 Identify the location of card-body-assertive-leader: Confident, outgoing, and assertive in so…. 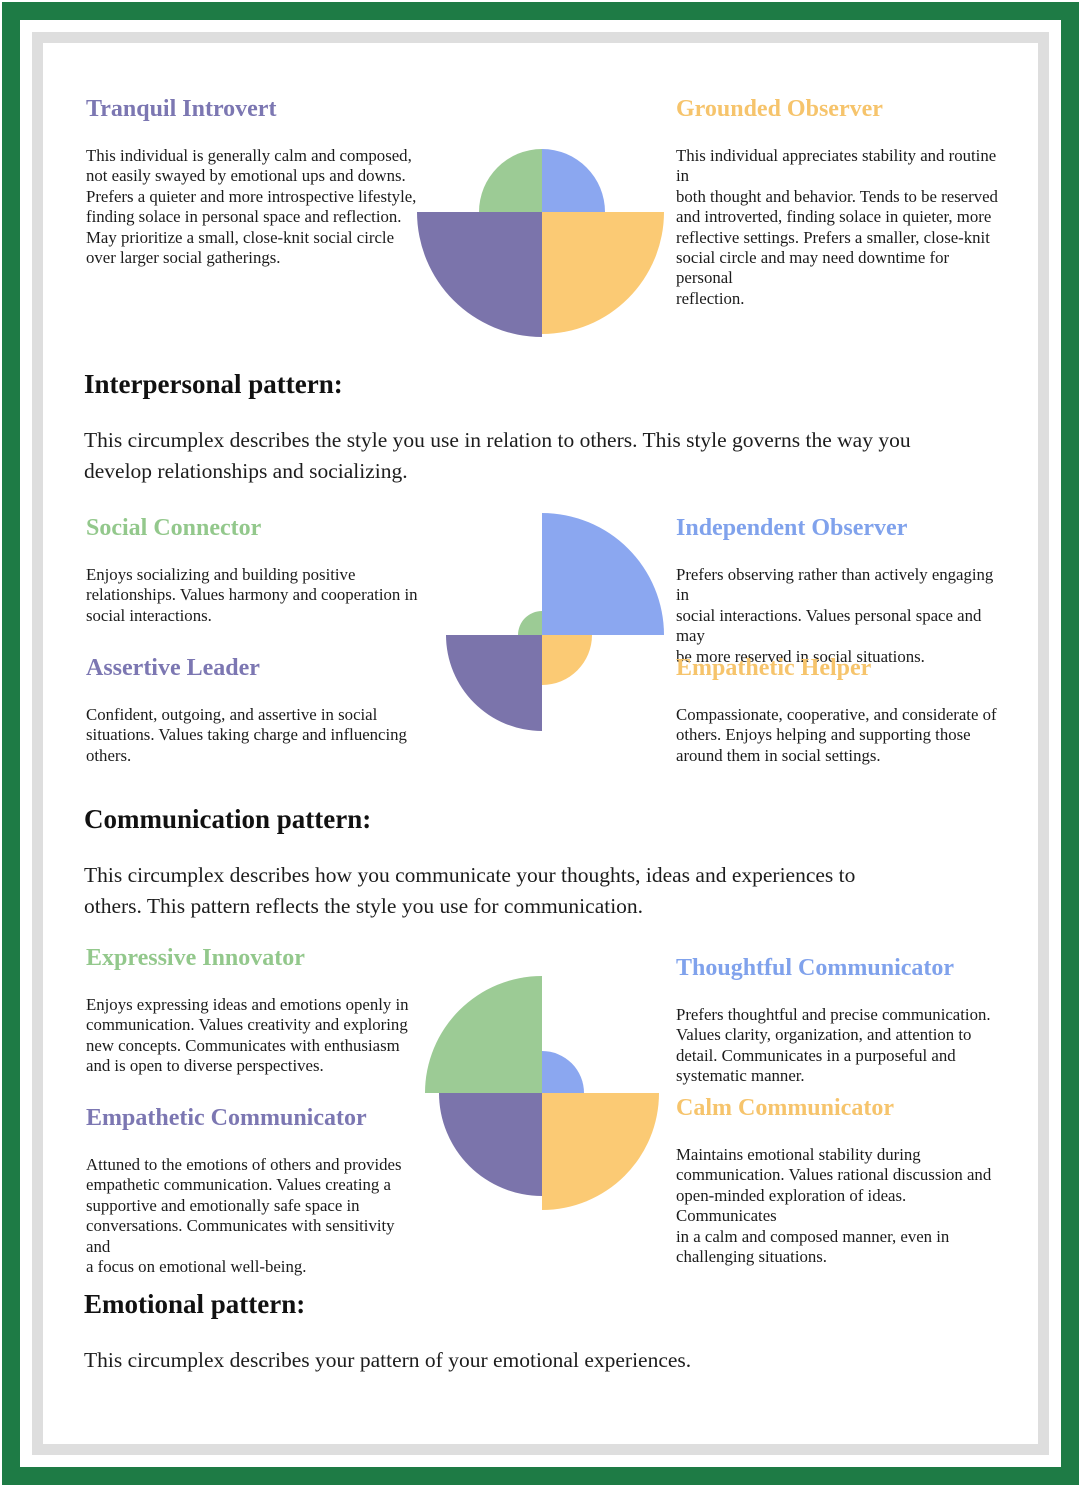
(246, 735).